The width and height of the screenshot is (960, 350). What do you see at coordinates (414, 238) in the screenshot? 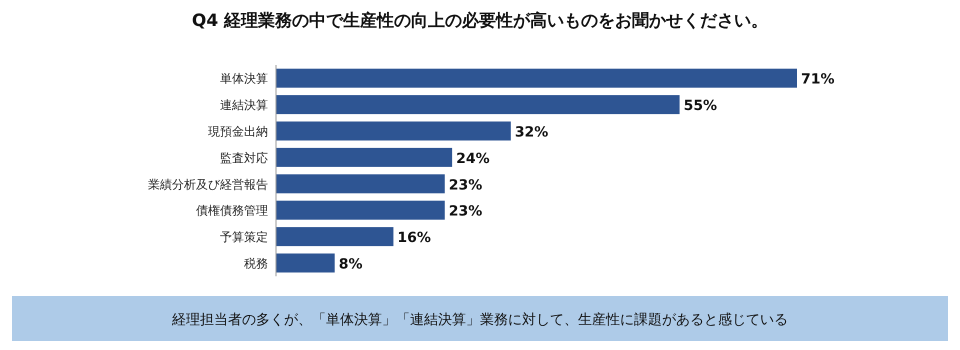
I see `value-label: 16%` at bounding box center [414, 238].